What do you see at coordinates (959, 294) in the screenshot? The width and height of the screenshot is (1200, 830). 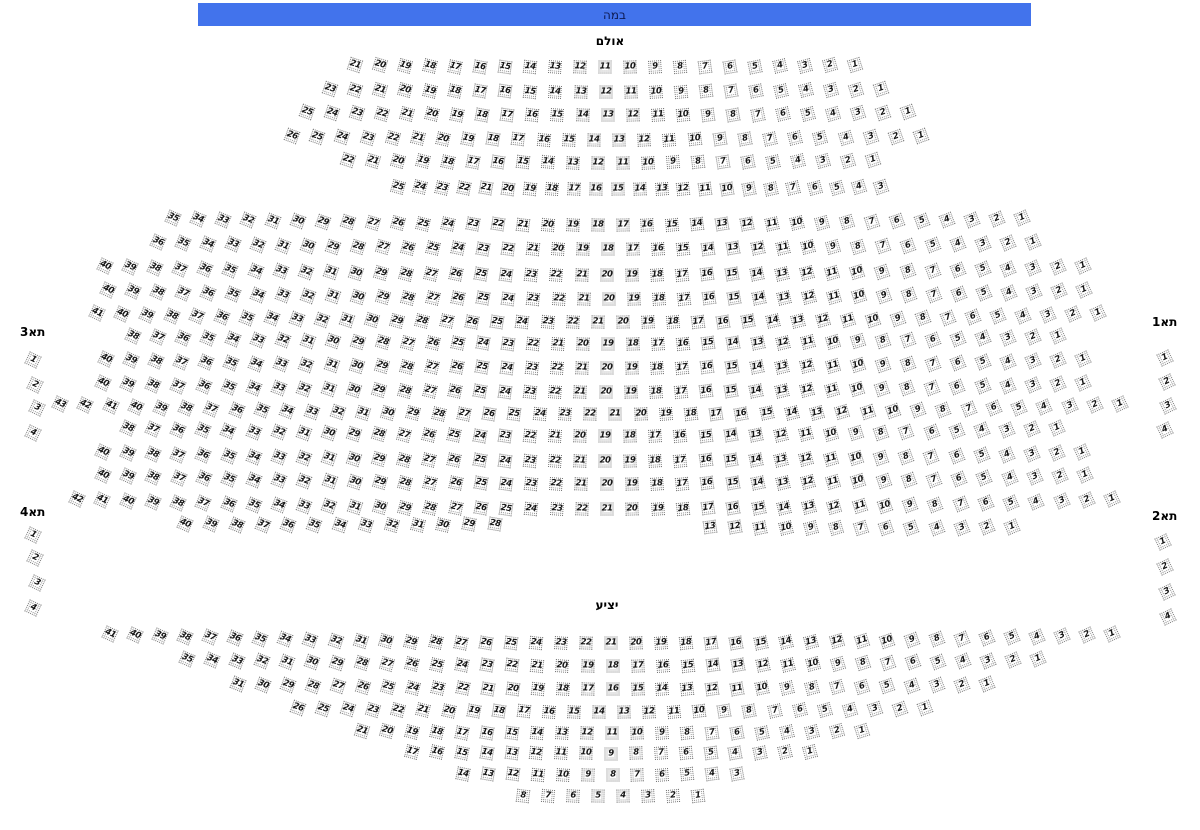 I see `hall-seat: 6` at bounding box center [959, 294].